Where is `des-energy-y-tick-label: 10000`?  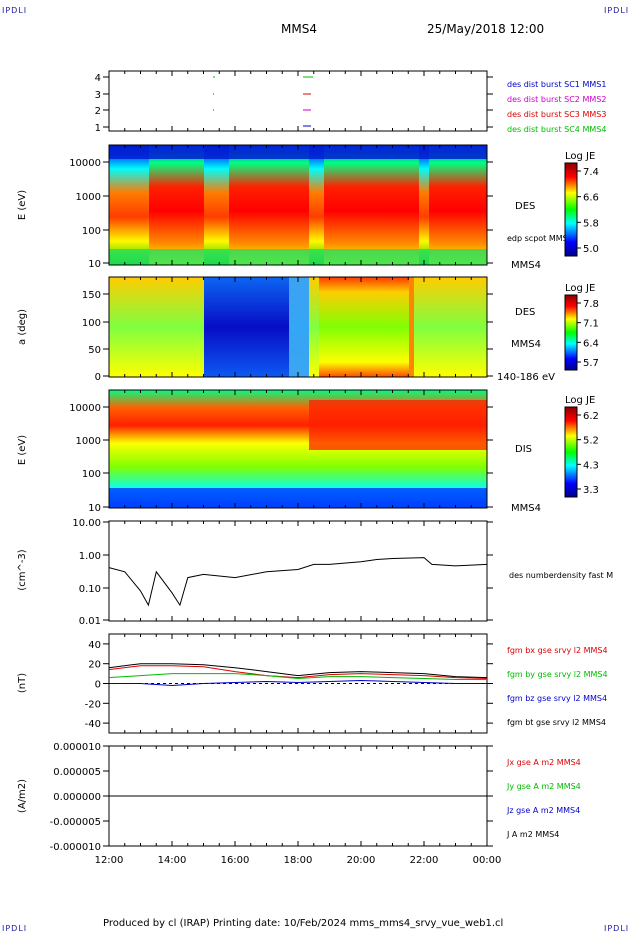
des-energy-y-tick-label: 10000 is located at coordinates (85, 163).